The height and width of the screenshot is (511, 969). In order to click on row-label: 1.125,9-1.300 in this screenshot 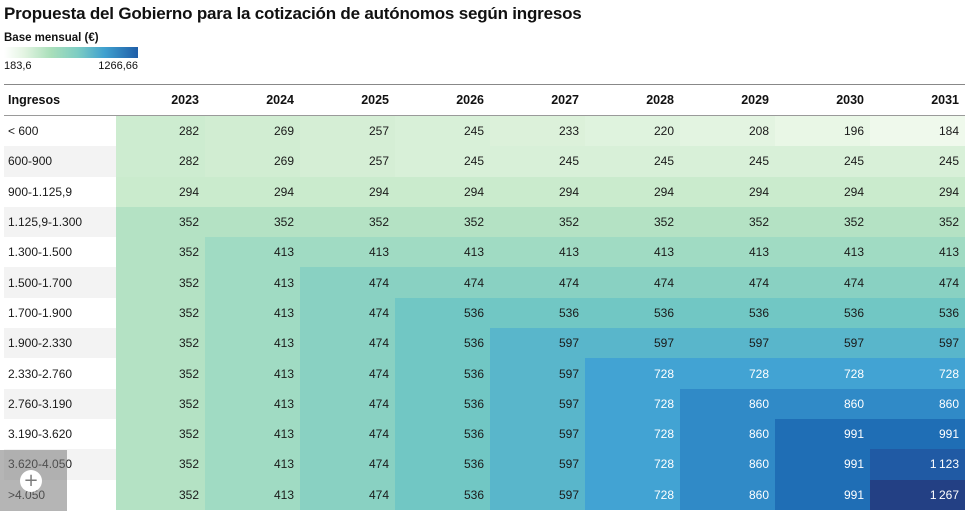, I will do `click(60, 222)`.